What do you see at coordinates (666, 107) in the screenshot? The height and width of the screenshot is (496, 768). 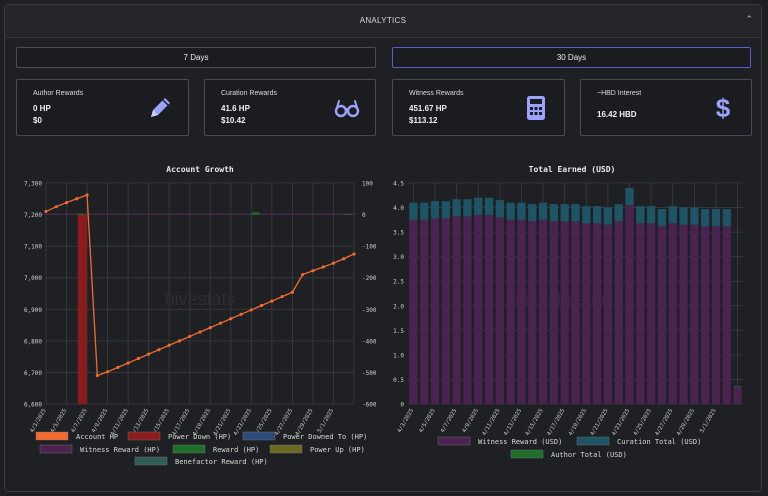 I see `hbd-interest-card: ~HBD Interest 16.42 HBD $` at bounding box center [666, 107].